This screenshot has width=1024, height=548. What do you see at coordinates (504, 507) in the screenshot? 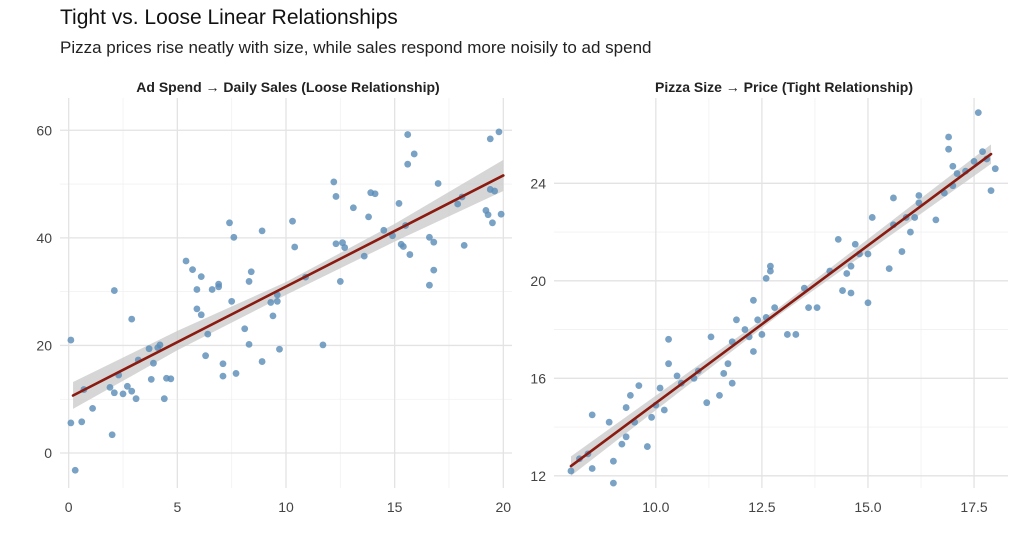
I see `x-tick-label: 20` at bounding box center [504, 507].